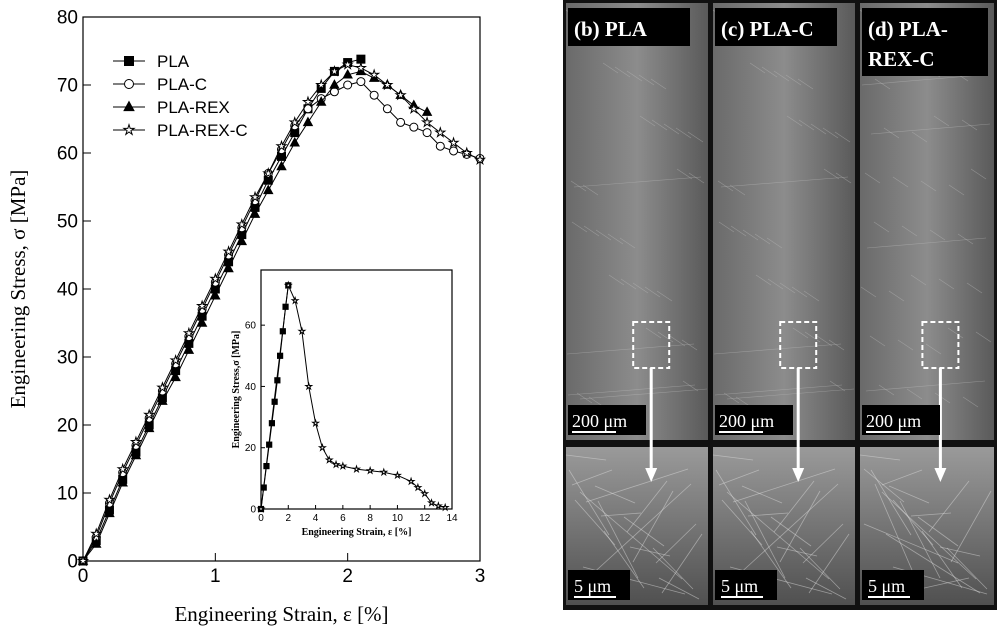 The image size is (997, 637). What do you see at coordinates (67, 154) in the screenshot?
I see `y-tick-label: 60` at bounding box center [67, 154].